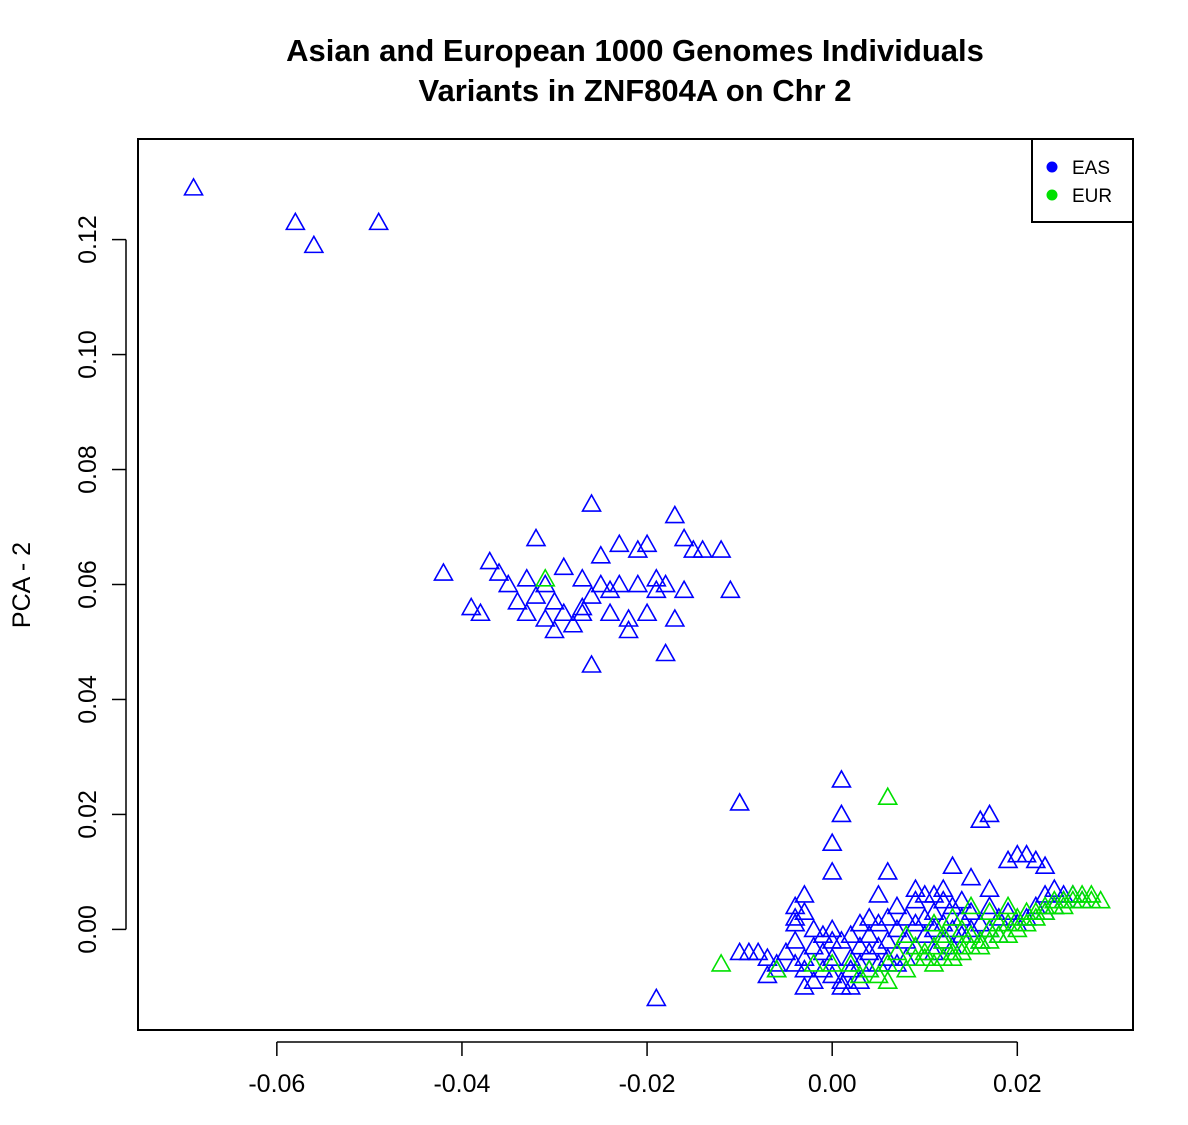 This screenshot has height=1125, width=1188. I want to click on y-tick-label: 0.12, so click(88, 239).